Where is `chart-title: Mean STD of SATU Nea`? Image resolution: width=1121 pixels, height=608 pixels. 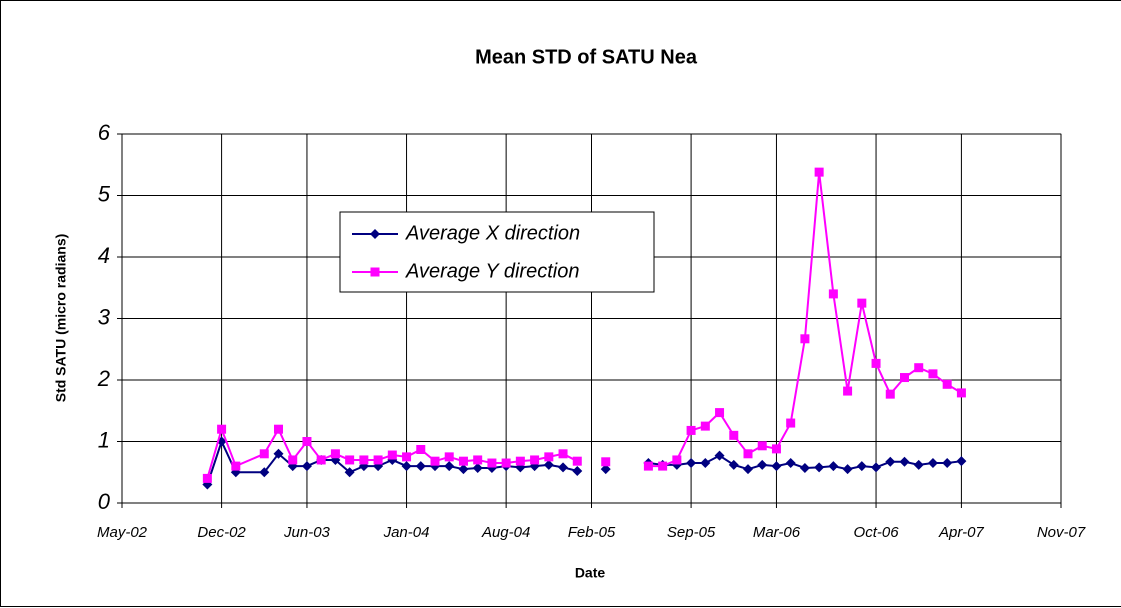 chart-title: Mean STD of SATU Nea is located at coordinates (586, 57).